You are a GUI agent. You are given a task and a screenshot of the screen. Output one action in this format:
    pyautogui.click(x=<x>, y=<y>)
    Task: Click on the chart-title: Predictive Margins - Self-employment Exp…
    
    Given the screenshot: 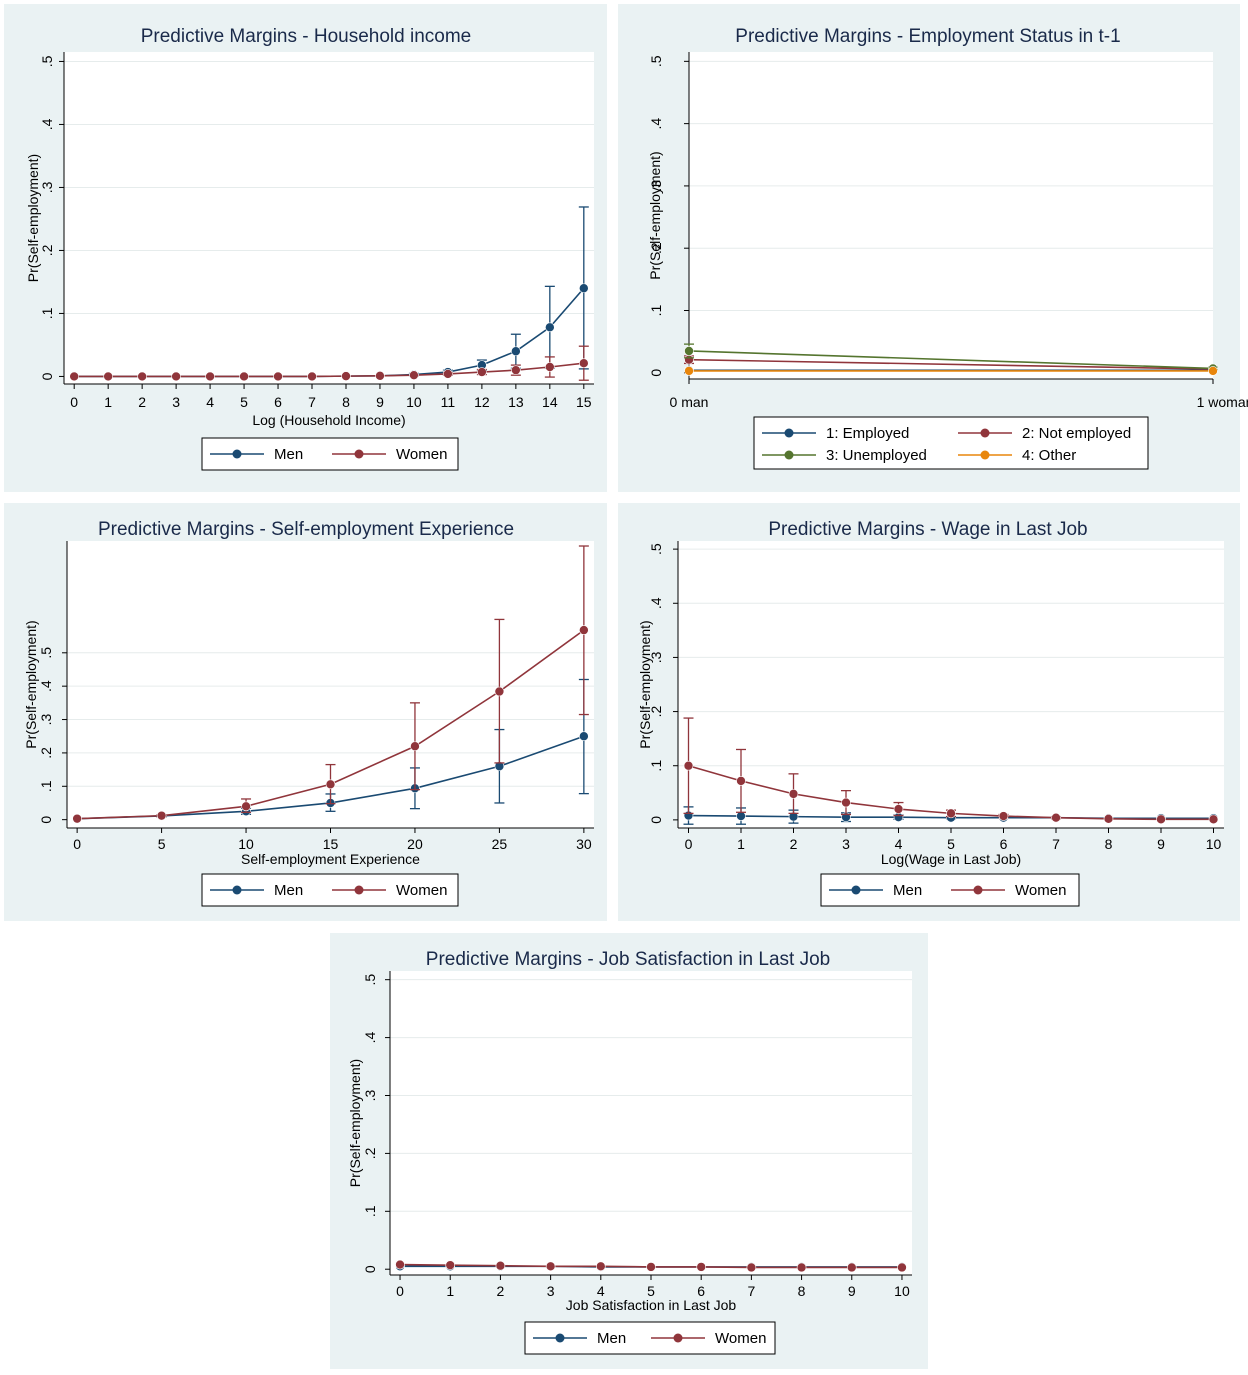 What is the action you would take?
    pyautogui.click(x=306, y=529)
    